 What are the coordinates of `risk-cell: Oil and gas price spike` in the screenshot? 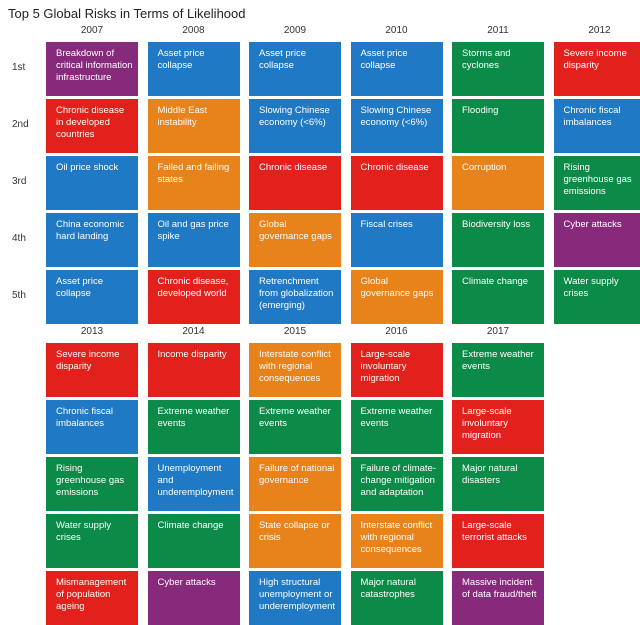 It's located at (193, 240).